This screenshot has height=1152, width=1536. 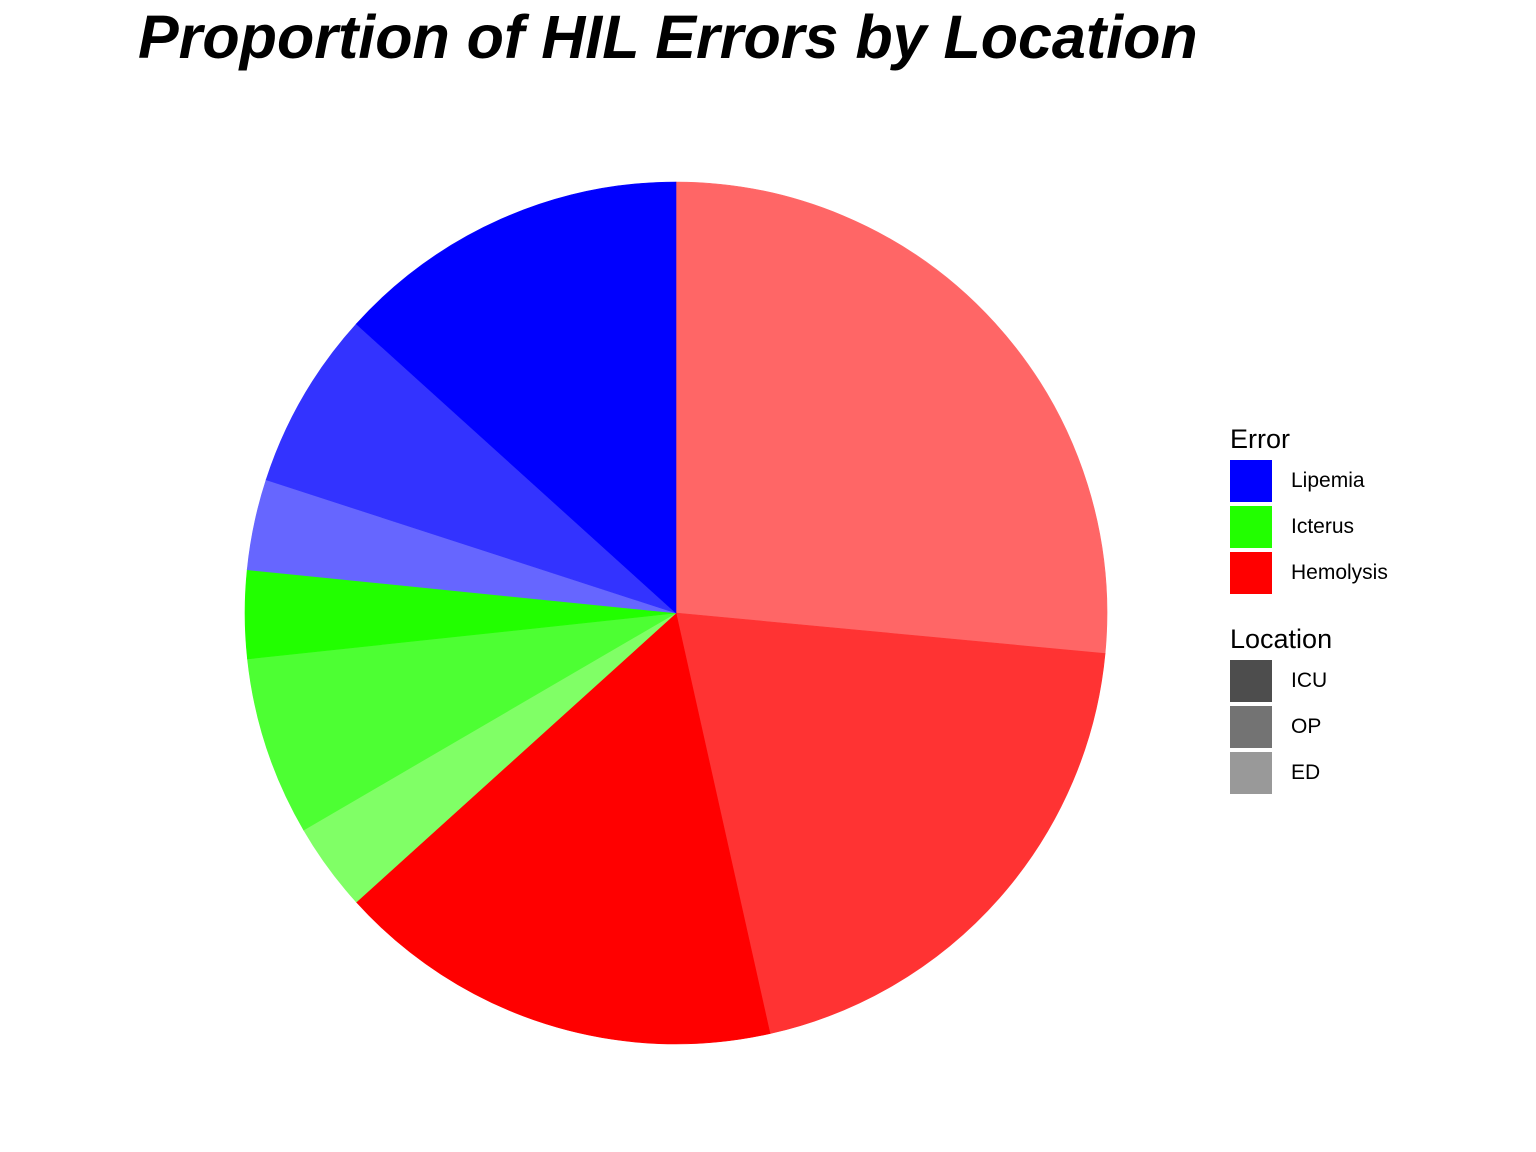 I want to click on legend-label-lipemia: Lipemia, so click(x=1328, y=480).